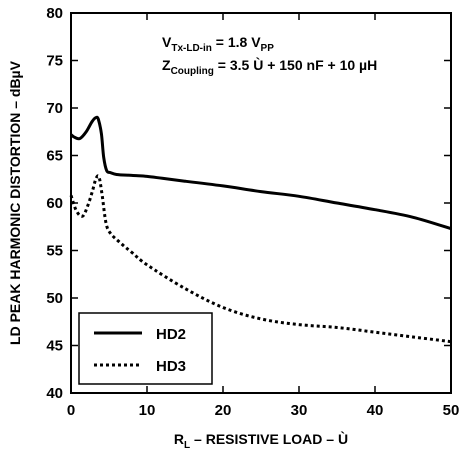 Image resolution: width=461 pixels, height=455 pixels. Describe the element at coordinates (54, 346) in the screenshot. I see `y-tick-label: 45` at that location.